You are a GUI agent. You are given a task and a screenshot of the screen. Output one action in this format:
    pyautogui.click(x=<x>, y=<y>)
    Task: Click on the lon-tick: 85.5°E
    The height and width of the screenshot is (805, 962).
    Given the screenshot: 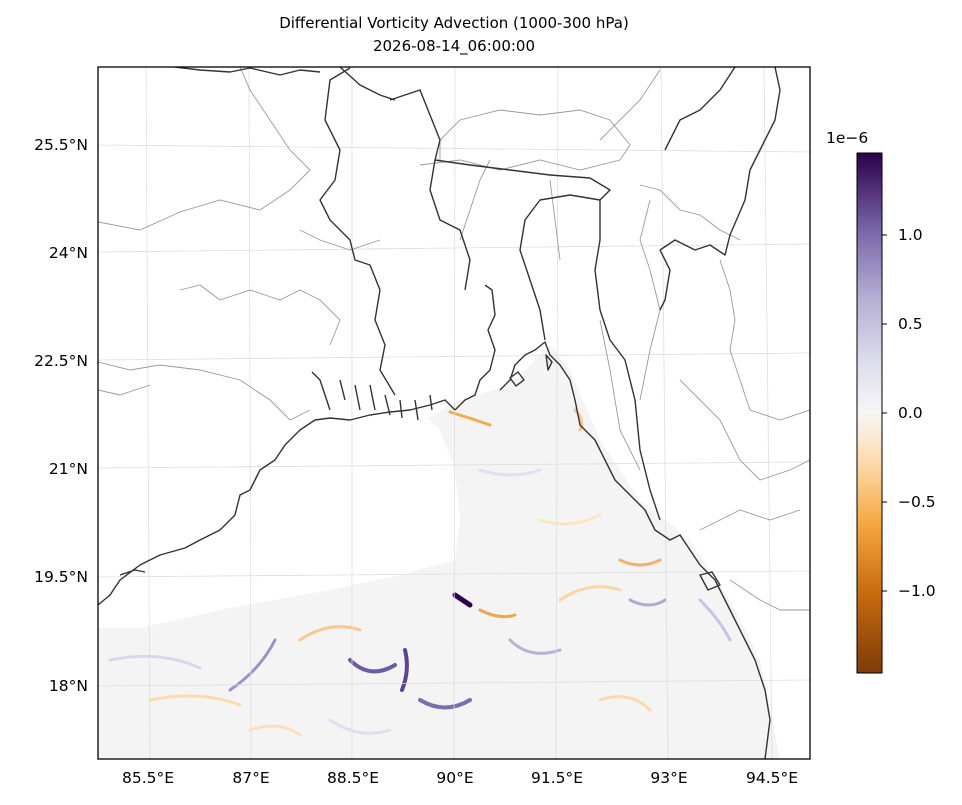 What is the action you would take?
    pyautogui.click(x=148, y=778)
    